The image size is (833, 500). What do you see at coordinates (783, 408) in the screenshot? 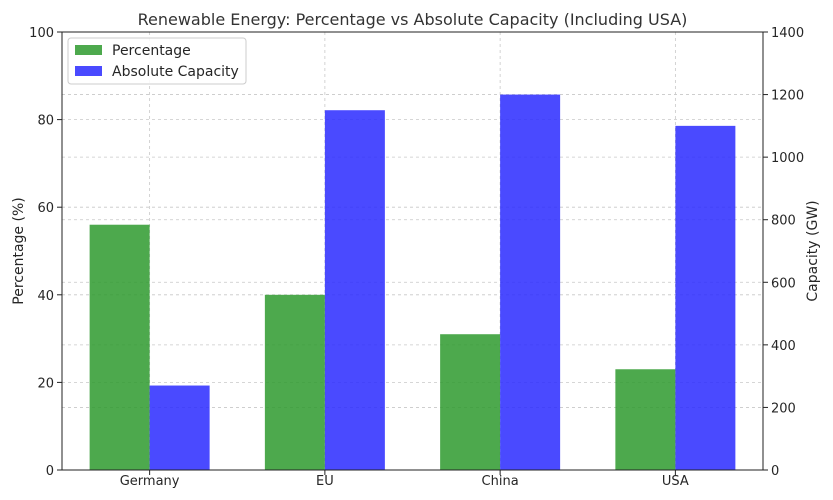
I see `y-right-tick-label-200: 200` at bounding box center [783, 408].